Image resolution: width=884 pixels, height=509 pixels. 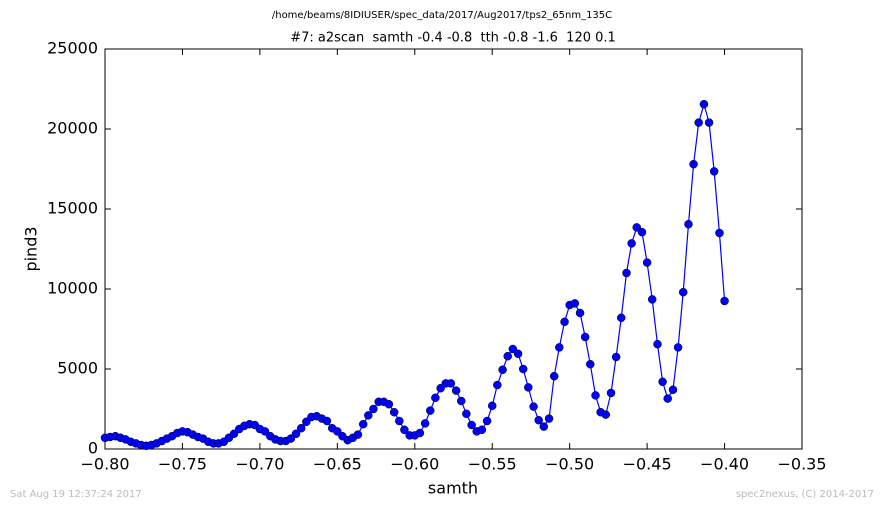 I want to click on x-axis-label: samth, so click(x=453, y=488).